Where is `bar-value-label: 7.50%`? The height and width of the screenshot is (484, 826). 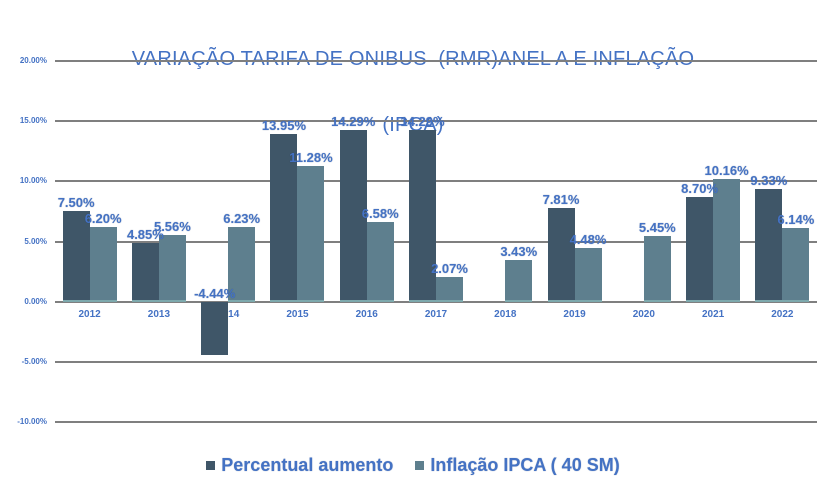
bar-value-label: 7.50% is located at coordinates (76, 203).